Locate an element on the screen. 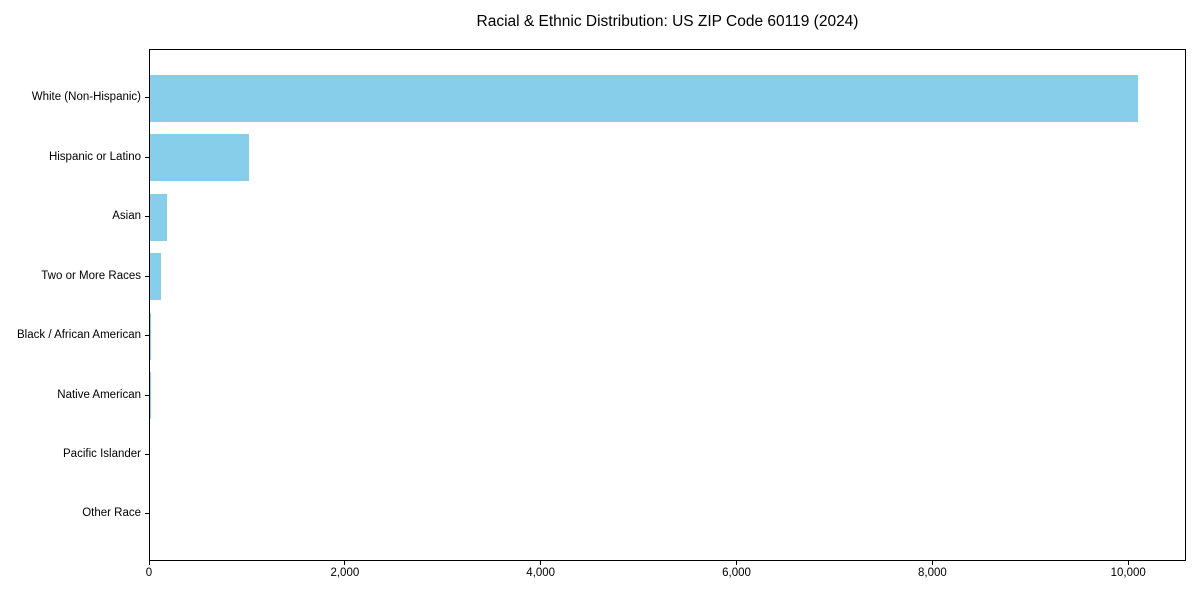 The width and height of the screenshot is (1200, 600). x-tick-label: 4,000 is located at coordinates (541, 573).